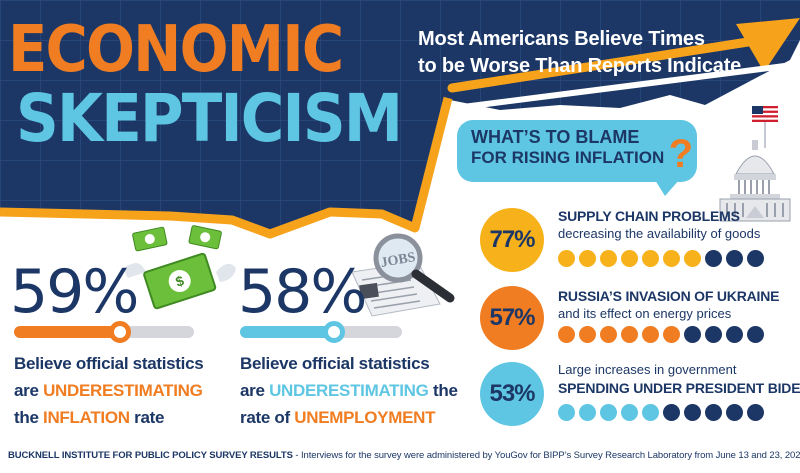 The image size is (800, 473). I want to click on stat-bar-inflation, so click(104, 332).